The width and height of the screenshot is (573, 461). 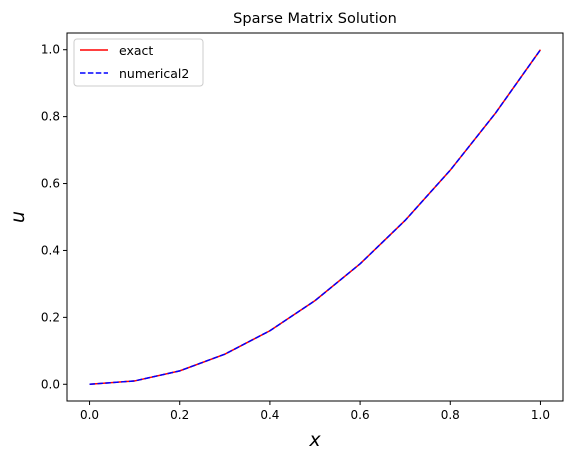 What do you see at coordinates (50, 184) in the screenshot?
I see `y-tick-label: 0.6` at bounding box center [50, 184].